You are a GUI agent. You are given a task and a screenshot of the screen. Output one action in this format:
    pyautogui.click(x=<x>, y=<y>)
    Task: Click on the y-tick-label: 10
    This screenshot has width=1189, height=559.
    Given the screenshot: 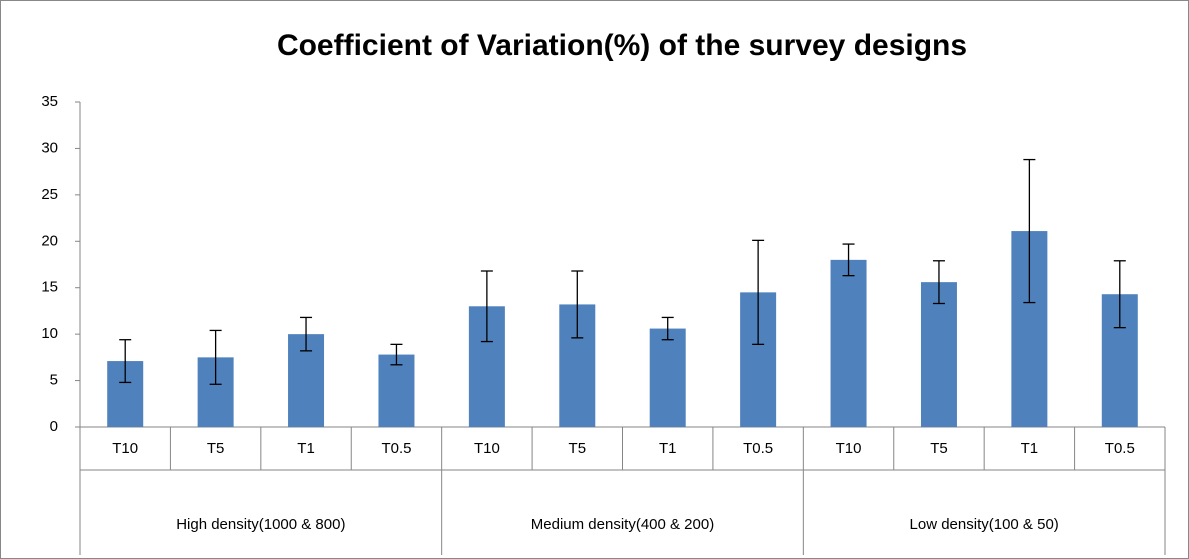 What is the action you would take?
    pyautogui.click(x=49, y=333)
    